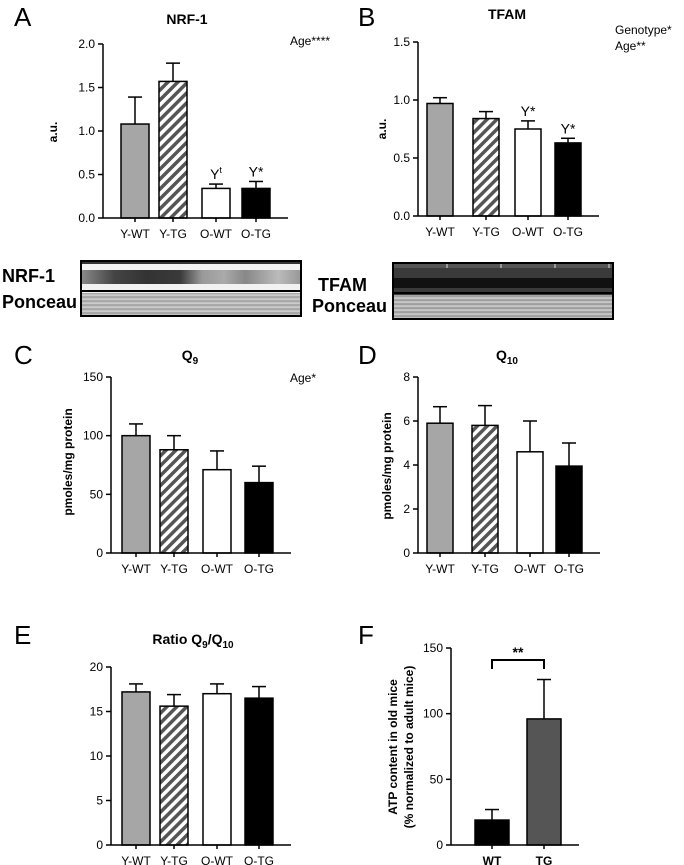  Describe the element at coordinates (28, 276) in the screenshot. I see `blot-label-nrf1: NRF-1` at that location.